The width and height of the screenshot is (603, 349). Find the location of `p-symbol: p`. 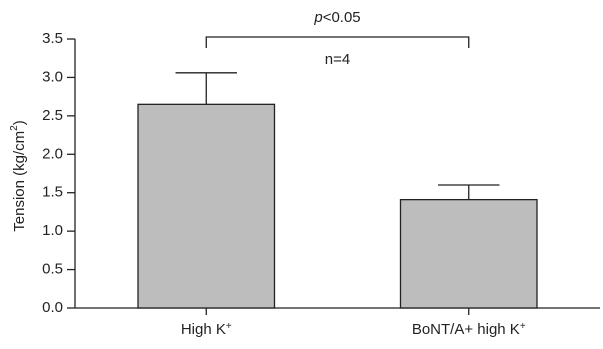

p-symbol: p is located at coordinates (317, 17).